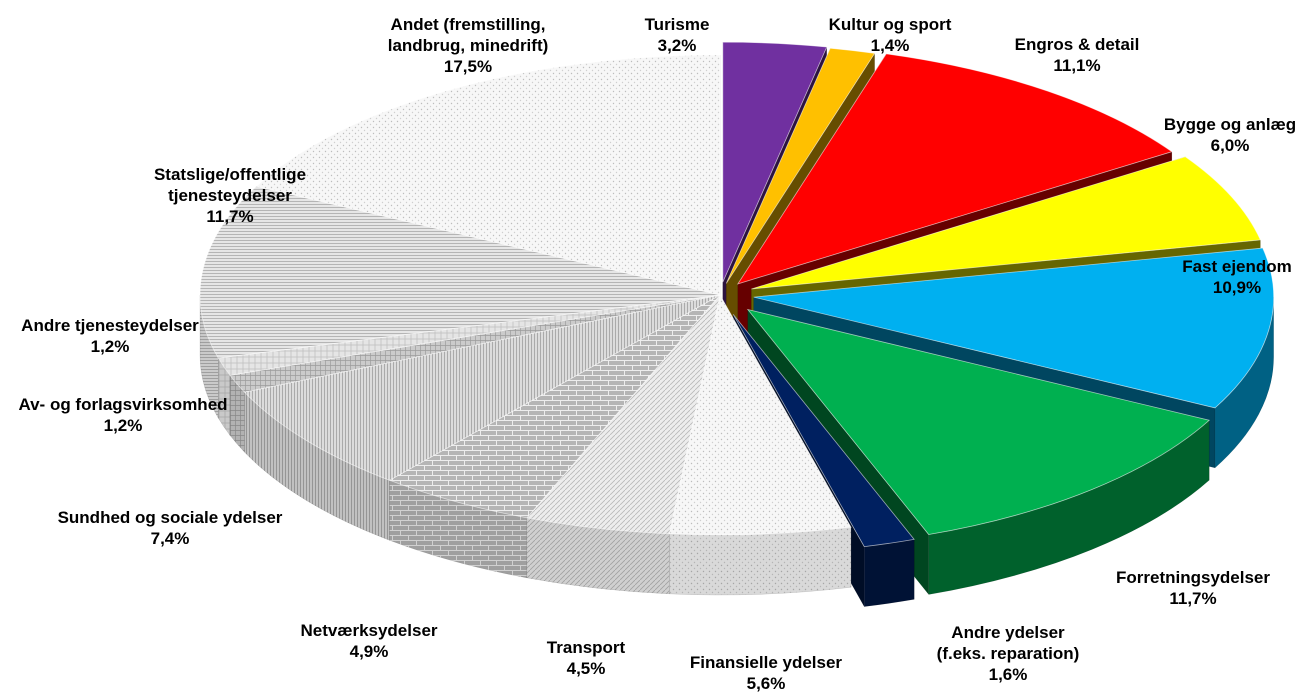 The width and height of the screenshot is (1307, 695). Describe the element at coordinates (1008, 674) in the screenshot. I see `data-label-value: 1,6%` at that location.